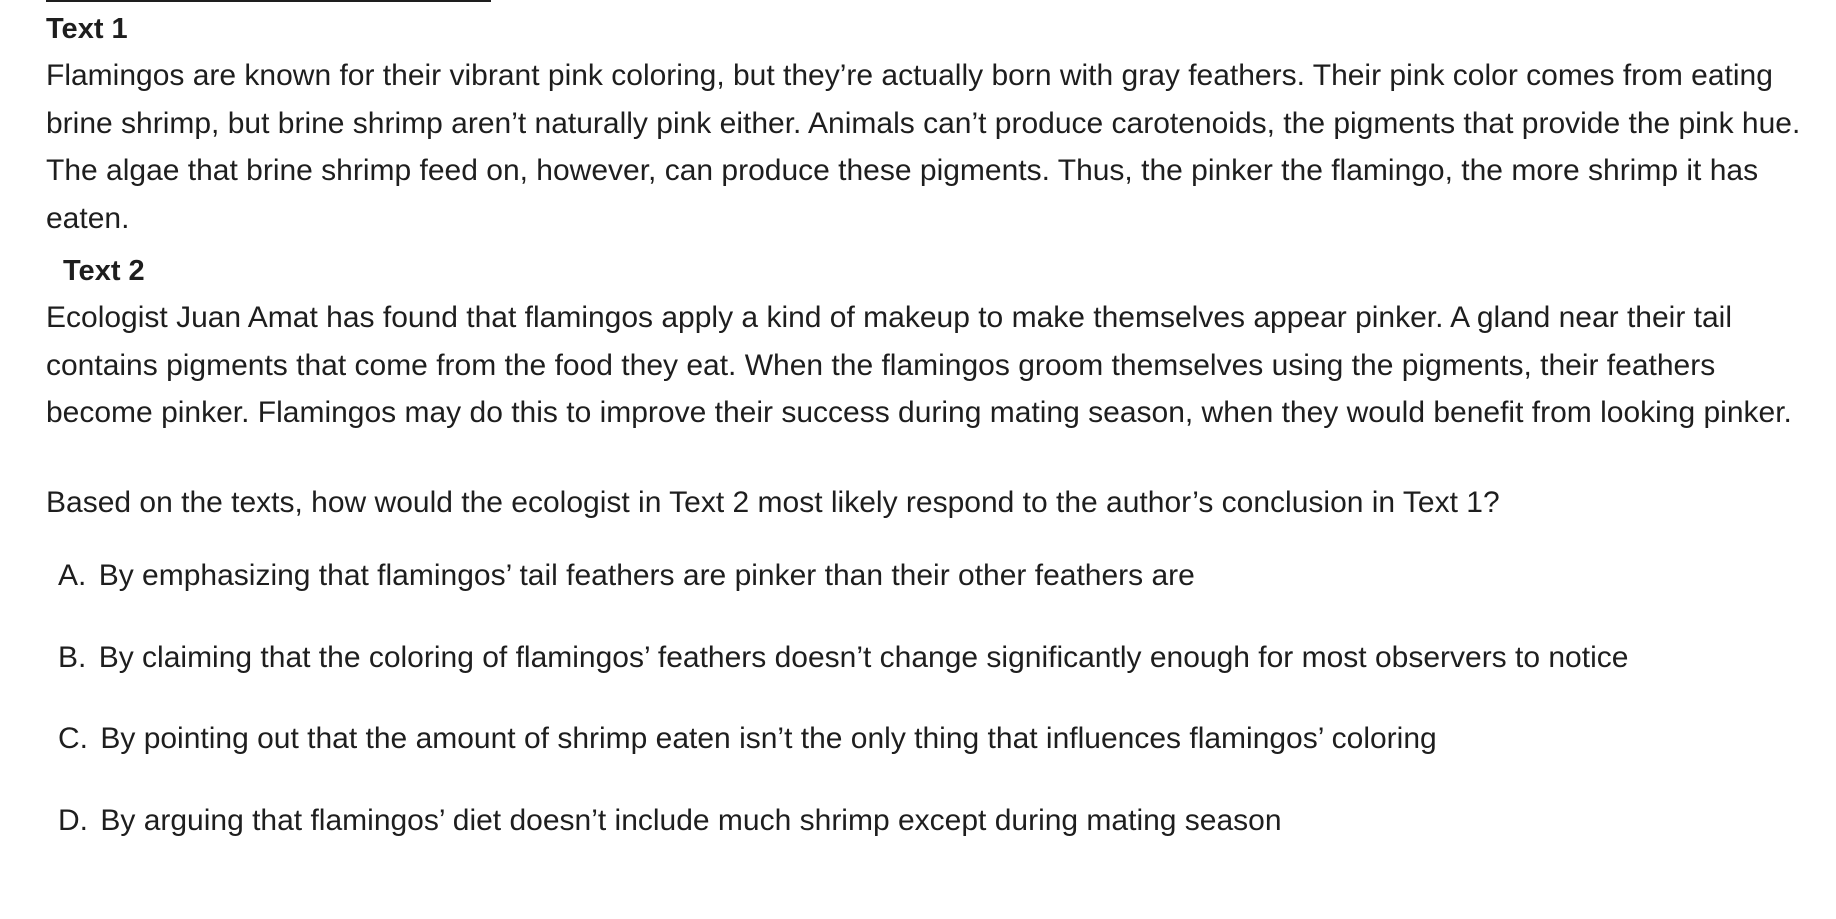  Describe the element at coordinates (73, 820) in the screenshot. I see `choice-letter: D.` at that location.